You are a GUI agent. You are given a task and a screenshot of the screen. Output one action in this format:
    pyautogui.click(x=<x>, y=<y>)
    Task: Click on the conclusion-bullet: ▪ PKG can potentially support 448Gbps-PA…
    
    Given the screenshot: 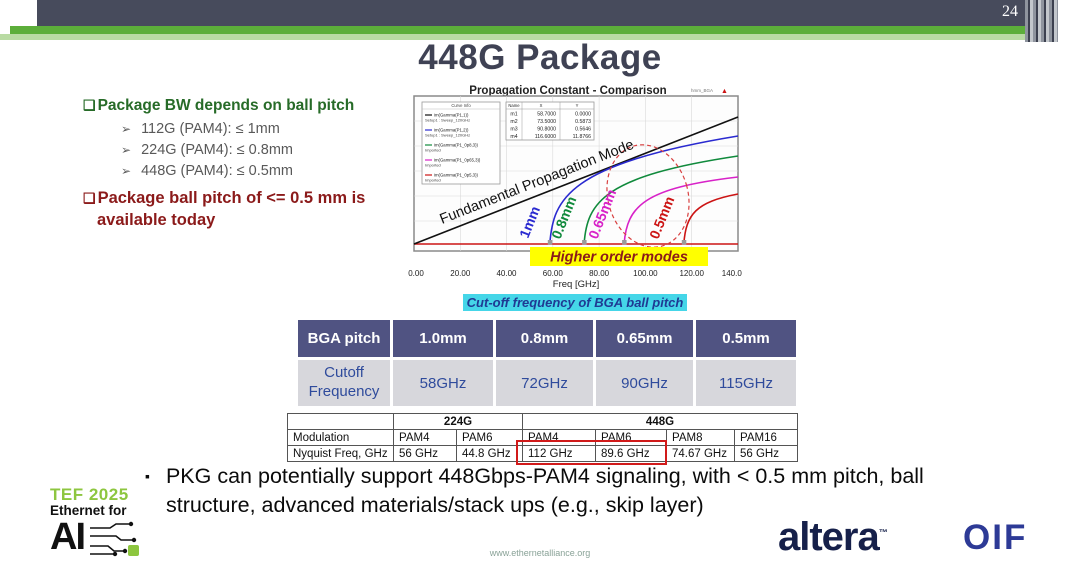 What is the action you would take?
    pyautogui.click(x=560, y=491)
    